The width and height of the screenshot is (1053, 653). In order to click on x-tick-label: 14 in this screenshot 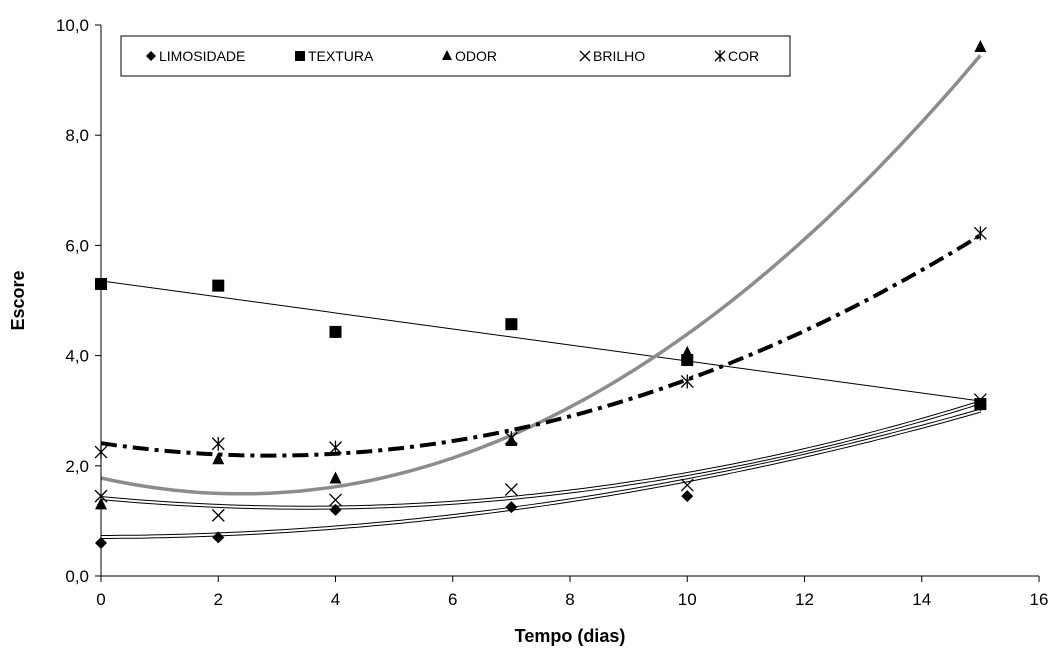, I will do `click(921, 599)`.